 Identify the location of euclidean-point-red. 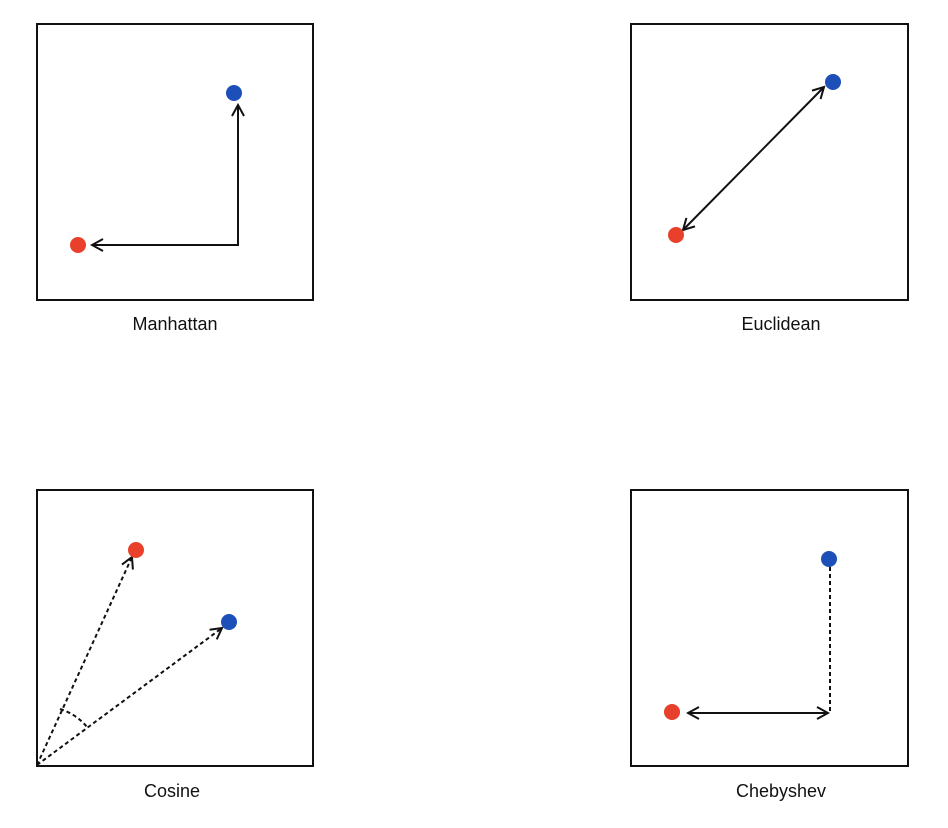
(676, 235).